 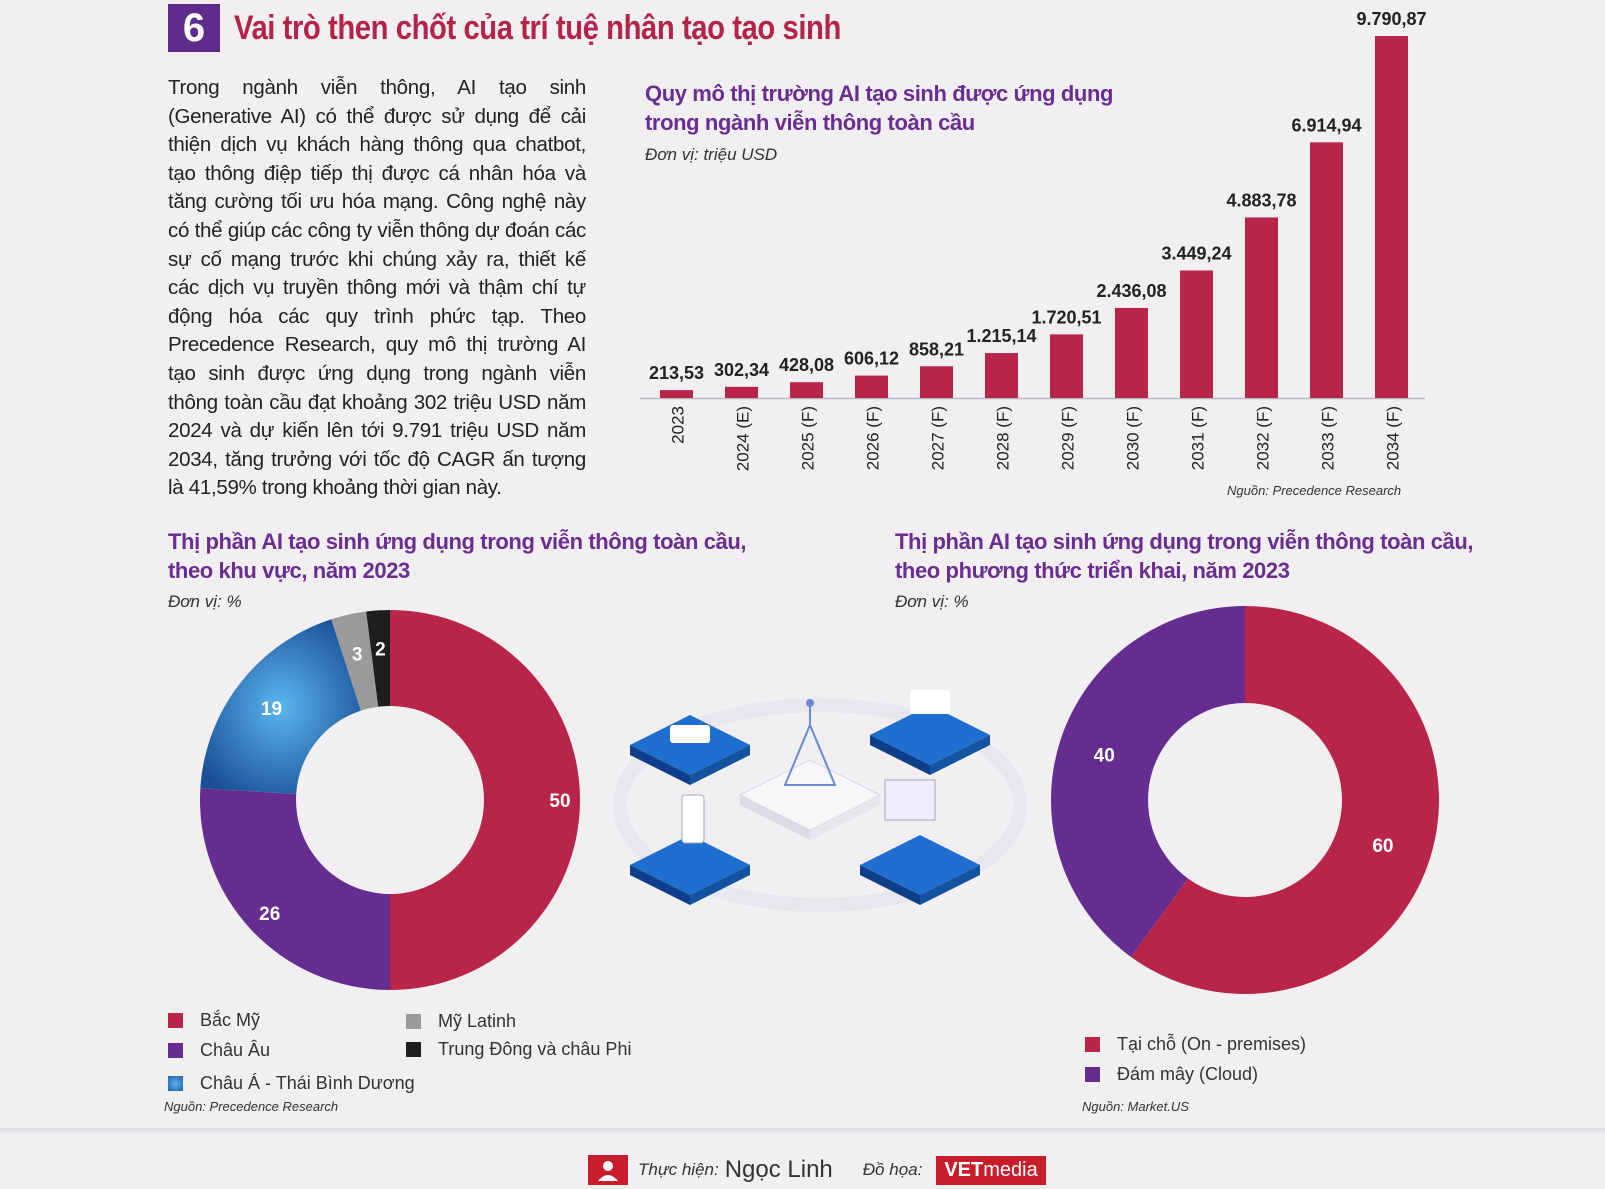 I want to click on bar-value-label: 1.720,51, so click(x=1066, y=317).